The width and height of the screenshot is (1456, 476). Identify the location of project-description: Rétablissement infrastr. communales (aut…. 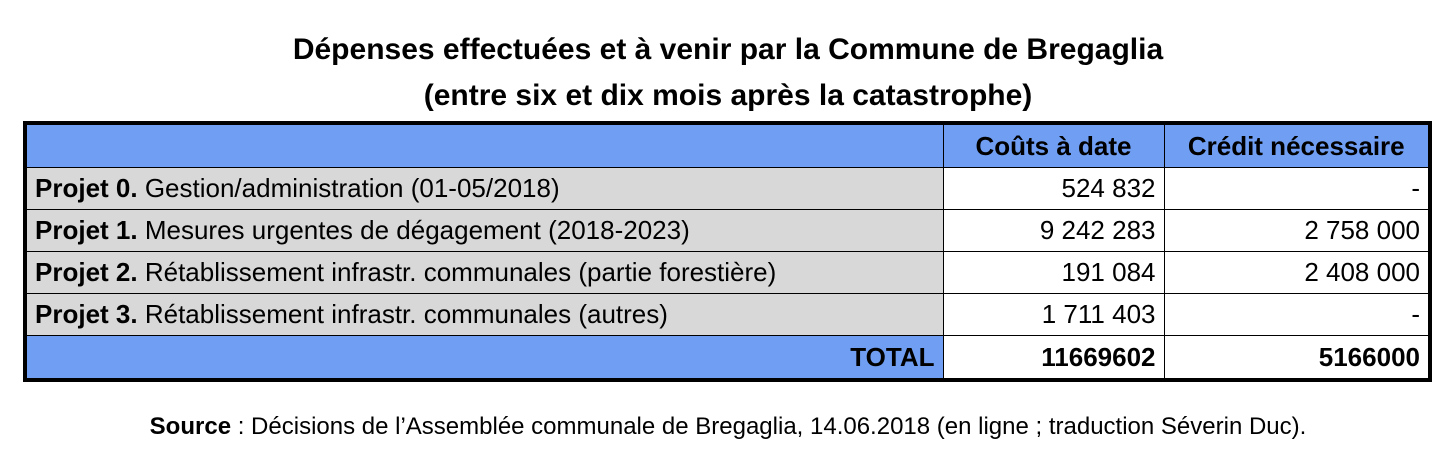
(406, 314).